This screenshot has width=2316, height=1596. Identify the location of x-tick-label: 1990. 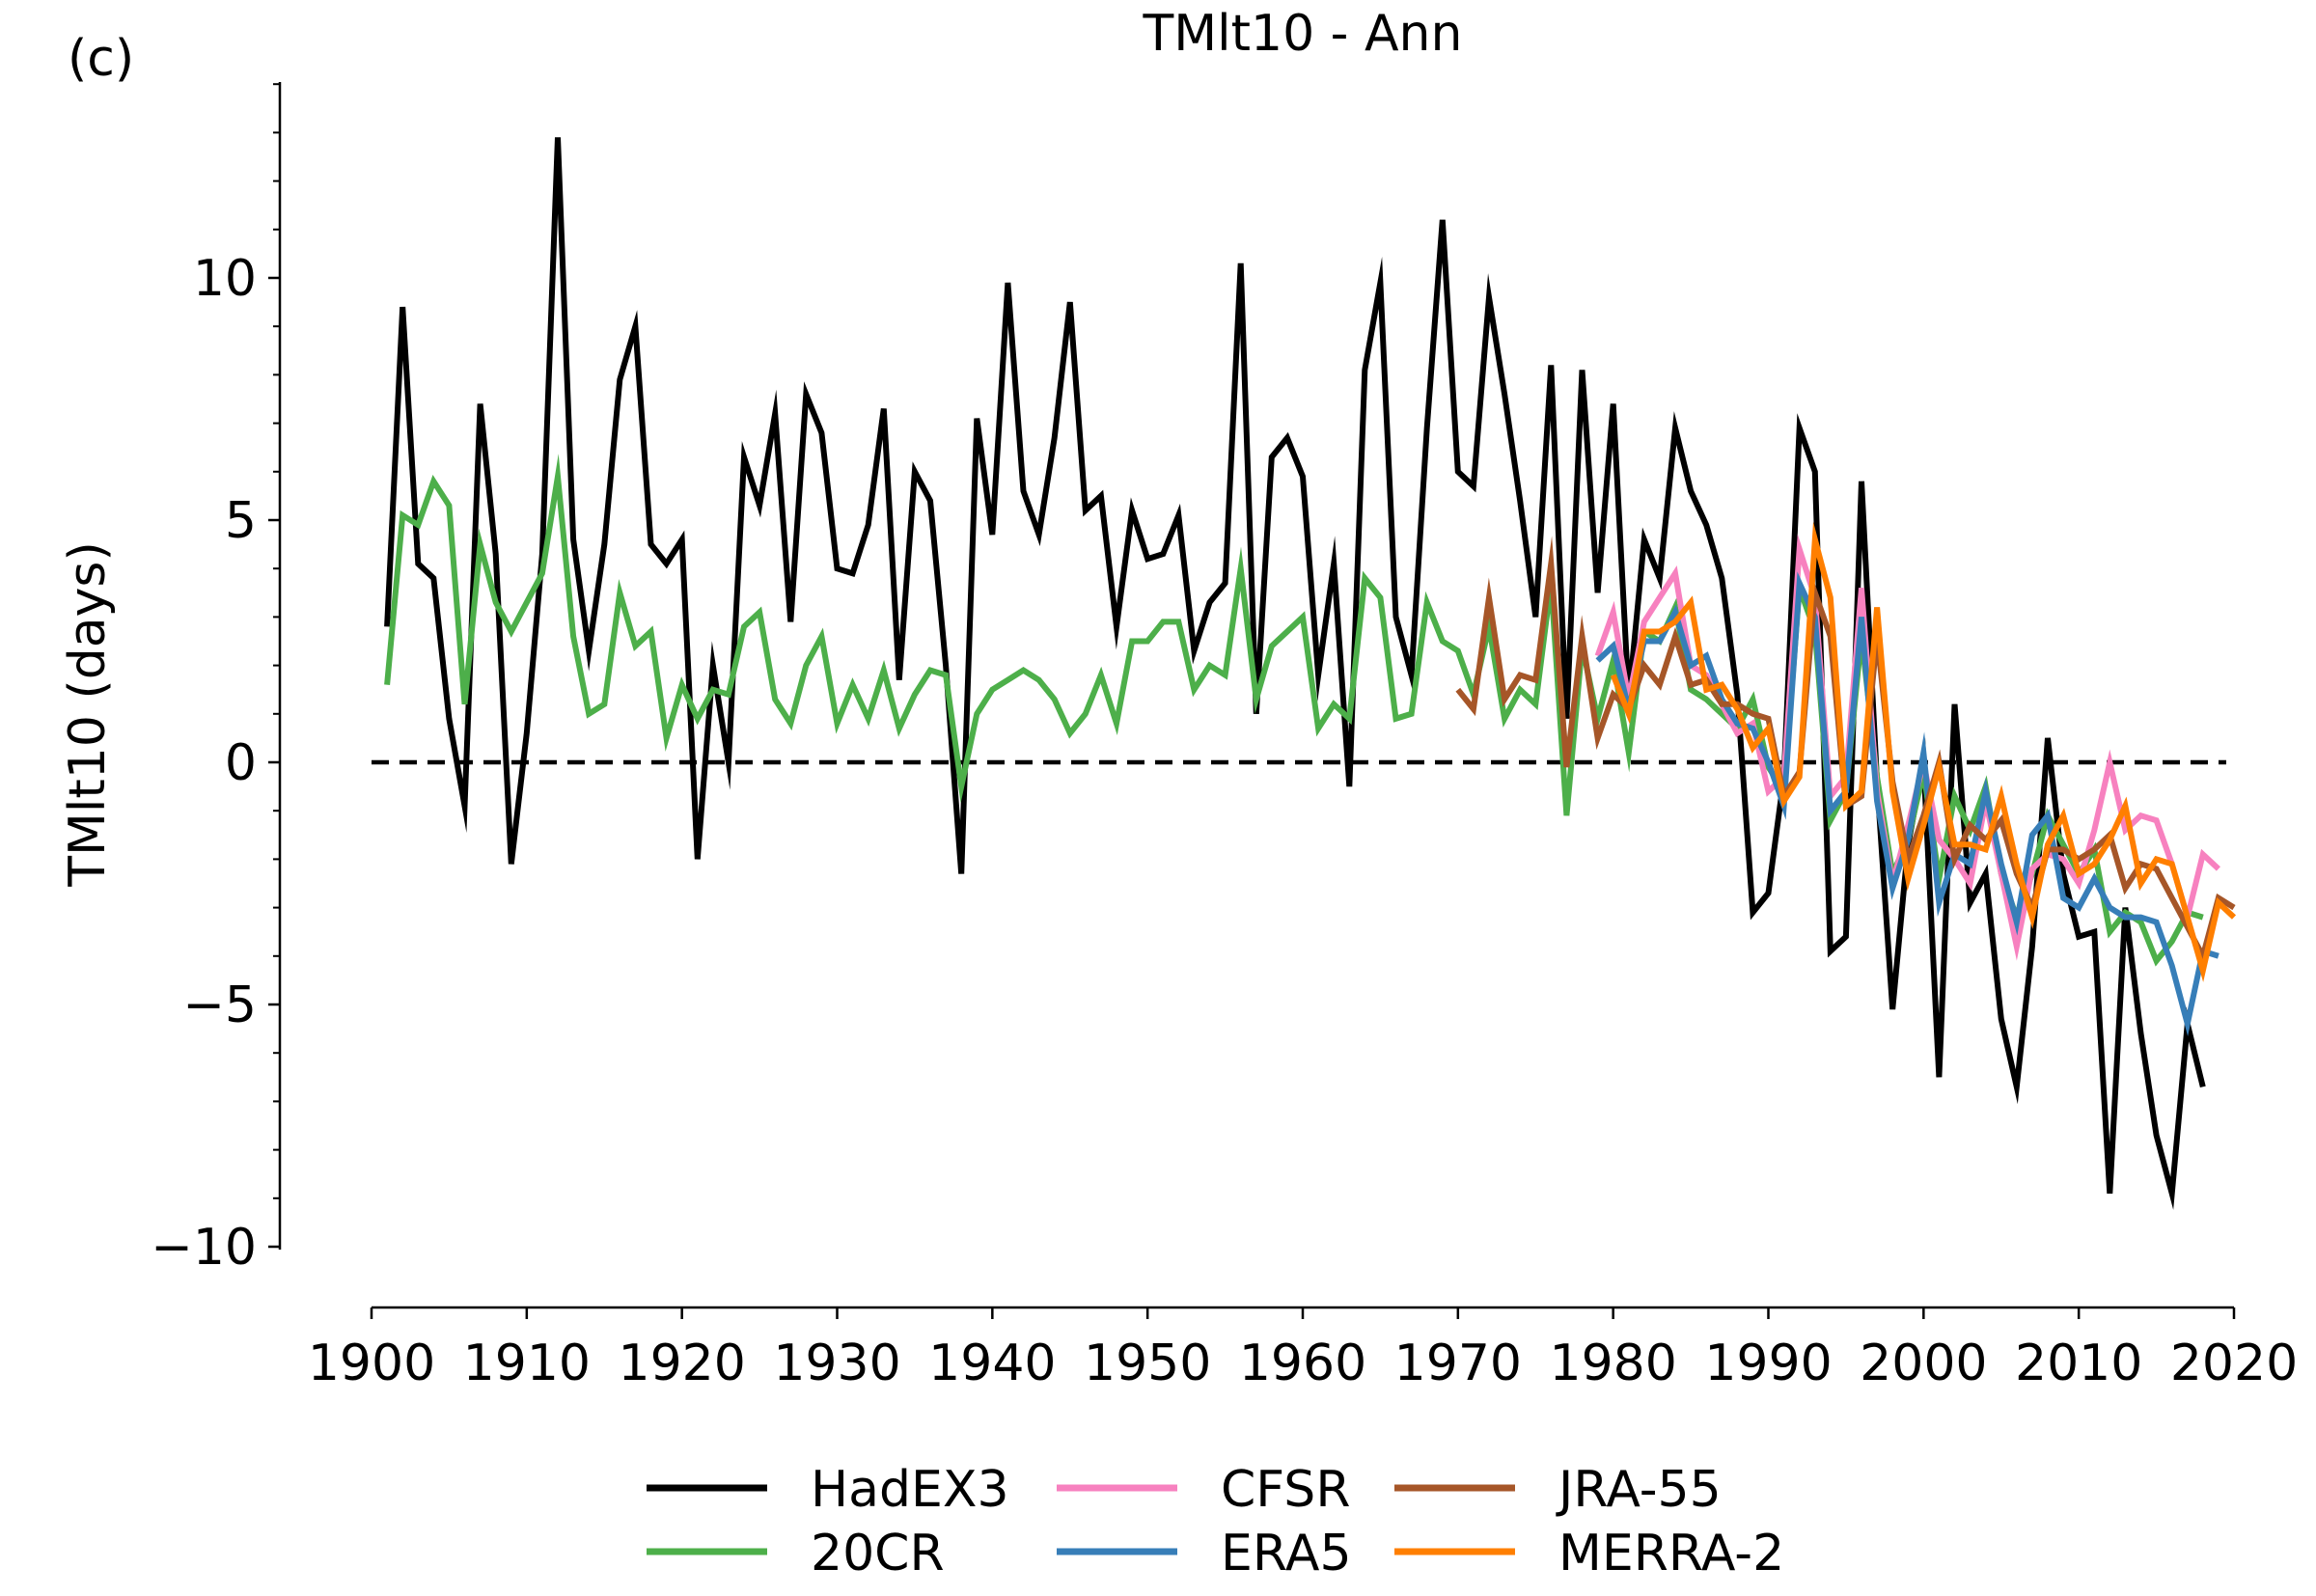
(1768, 1364).